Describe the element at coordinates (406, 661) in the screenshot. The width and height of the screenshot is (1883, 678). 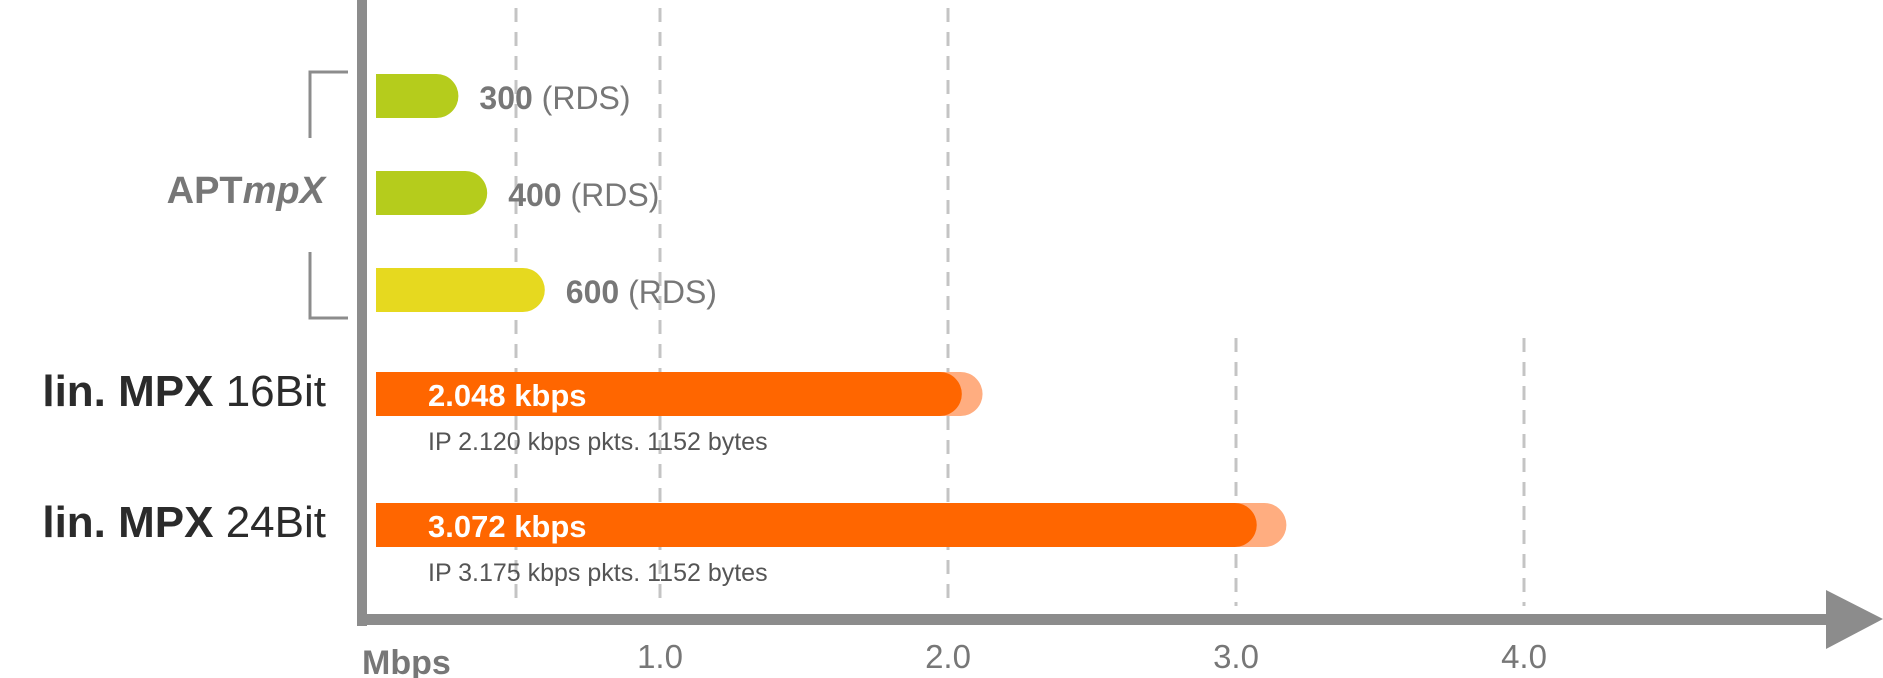
I see `x-axis-label: Mbps` at that location.